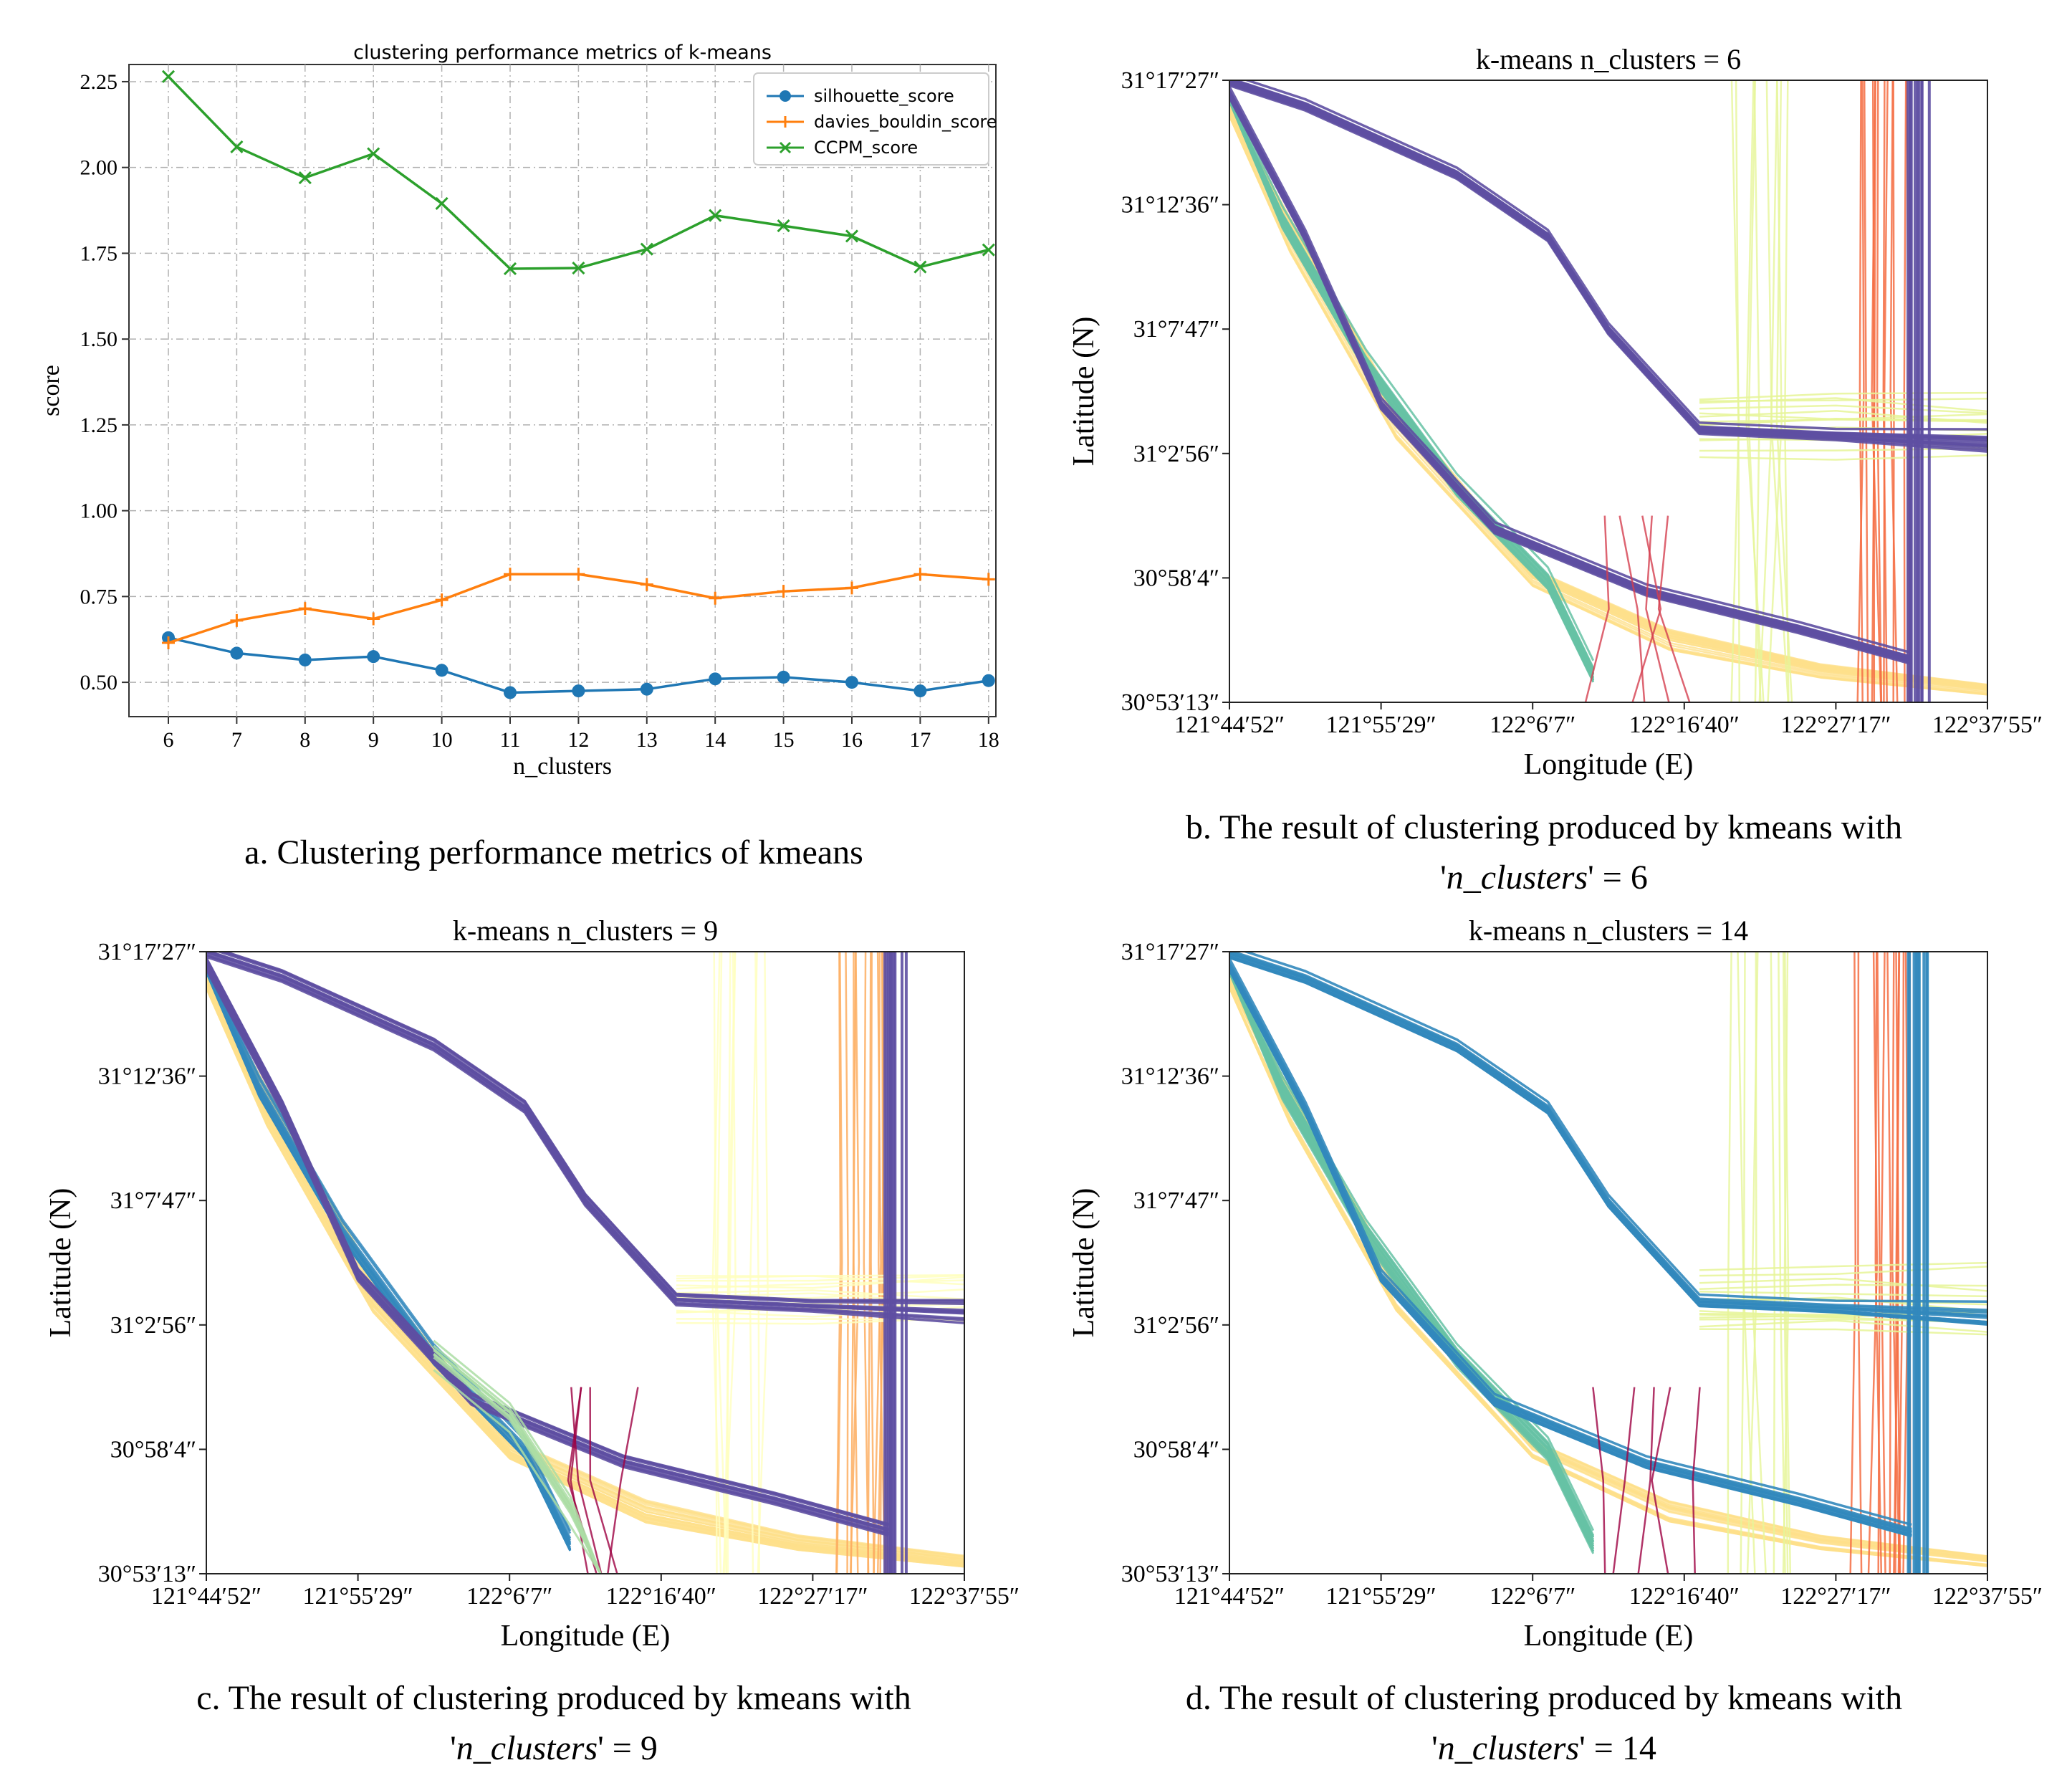 Image resolution: width=2072 pixels, height=1783 pixels. I want to click on map-frame, so click(1608, 1262).